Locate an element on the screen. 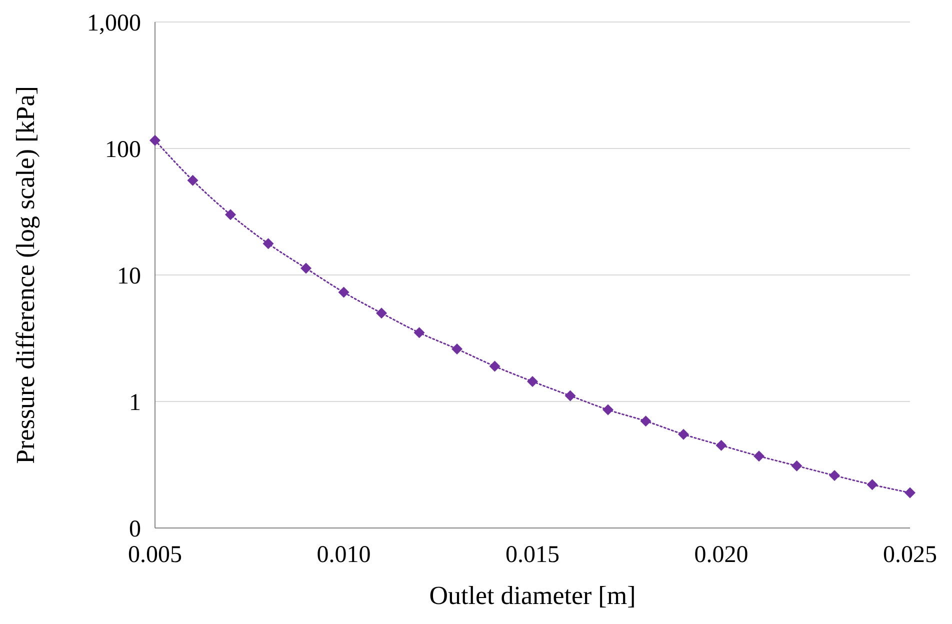  y-axis-title: Pressure difference (log scale) [kPa] is located at coordinates (25, 275).